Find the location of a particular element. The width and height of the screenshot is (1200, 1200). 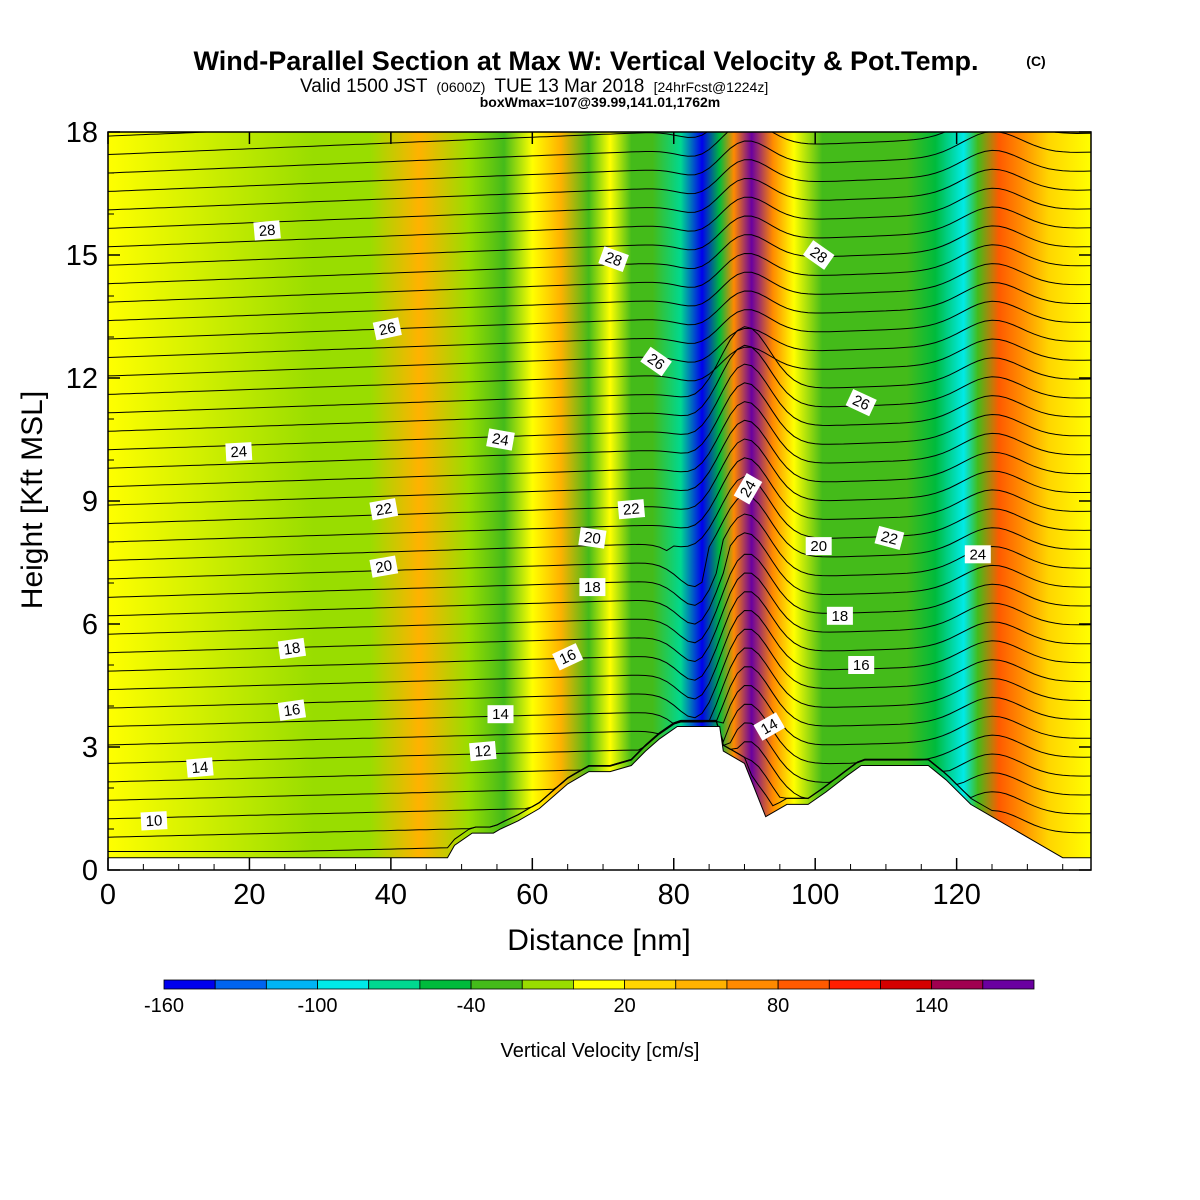

x-tick-label: 100 is located at coordinates (815, 895).